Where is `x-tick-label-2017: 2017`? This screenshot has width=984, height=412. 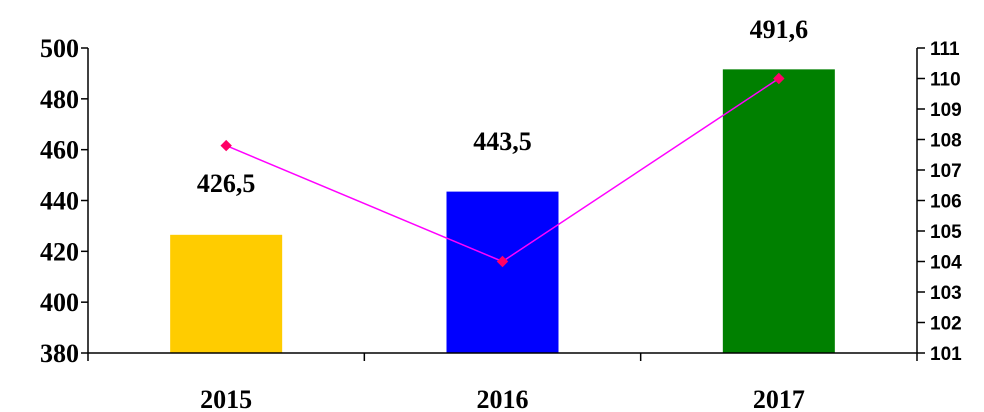
x-tick-label-2017: 2017 is located at coordinates (779, 398).